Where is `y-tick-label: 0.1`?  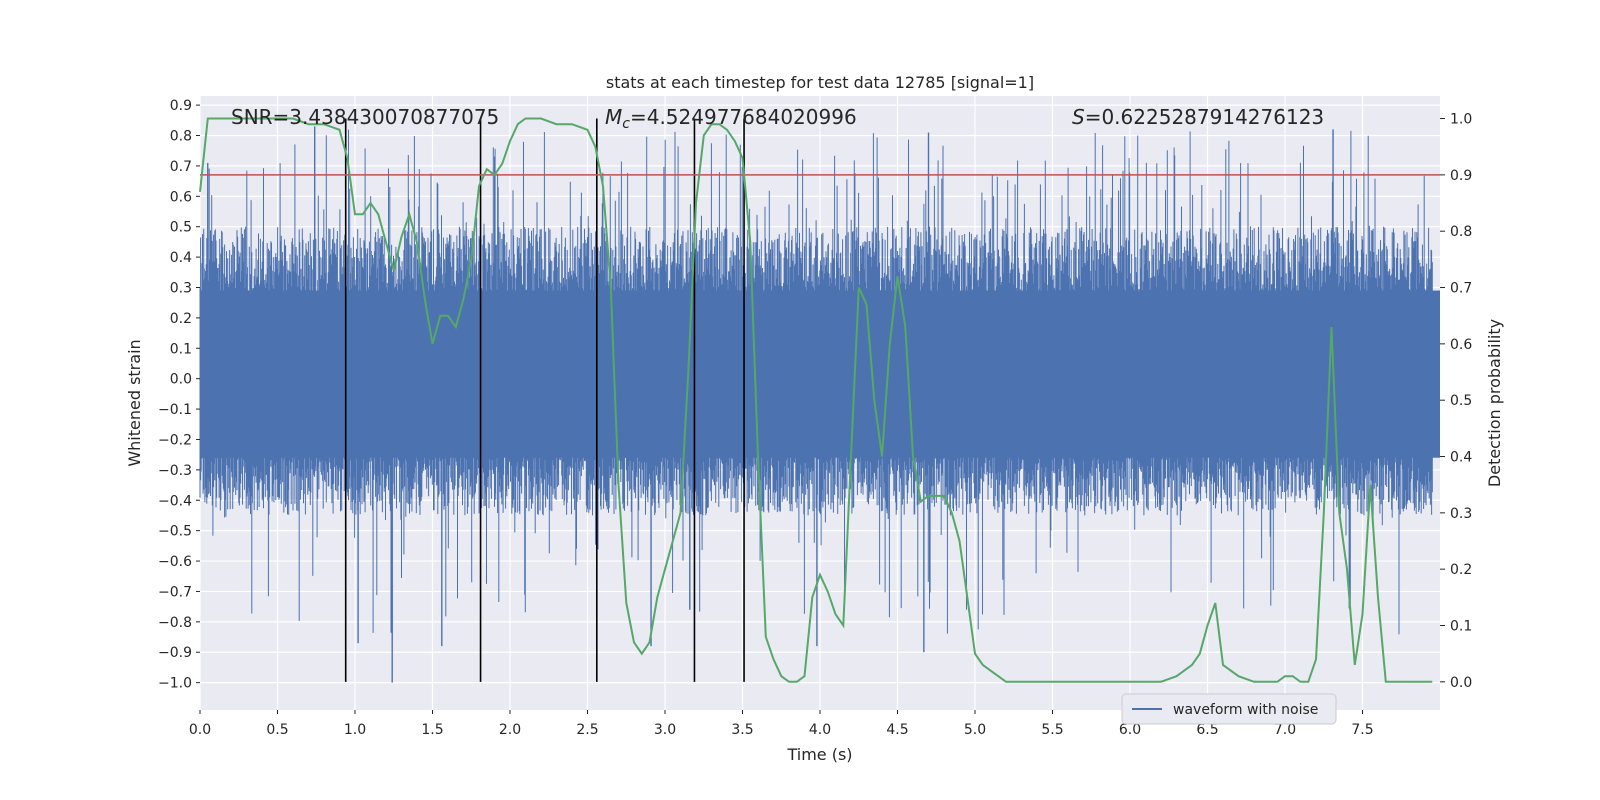 y-tick-label: 0.1 is located at coordinates (181, 349).